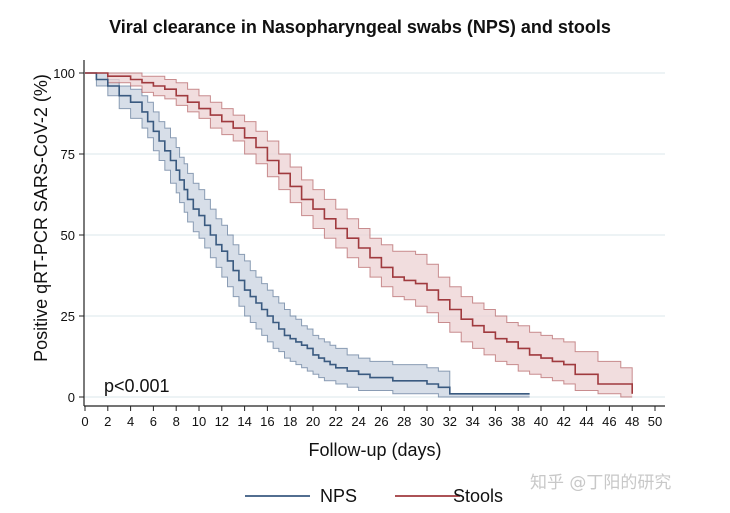  I want to click on y-axis-ticks: 0 25 50 75 100, so click(68, 235).